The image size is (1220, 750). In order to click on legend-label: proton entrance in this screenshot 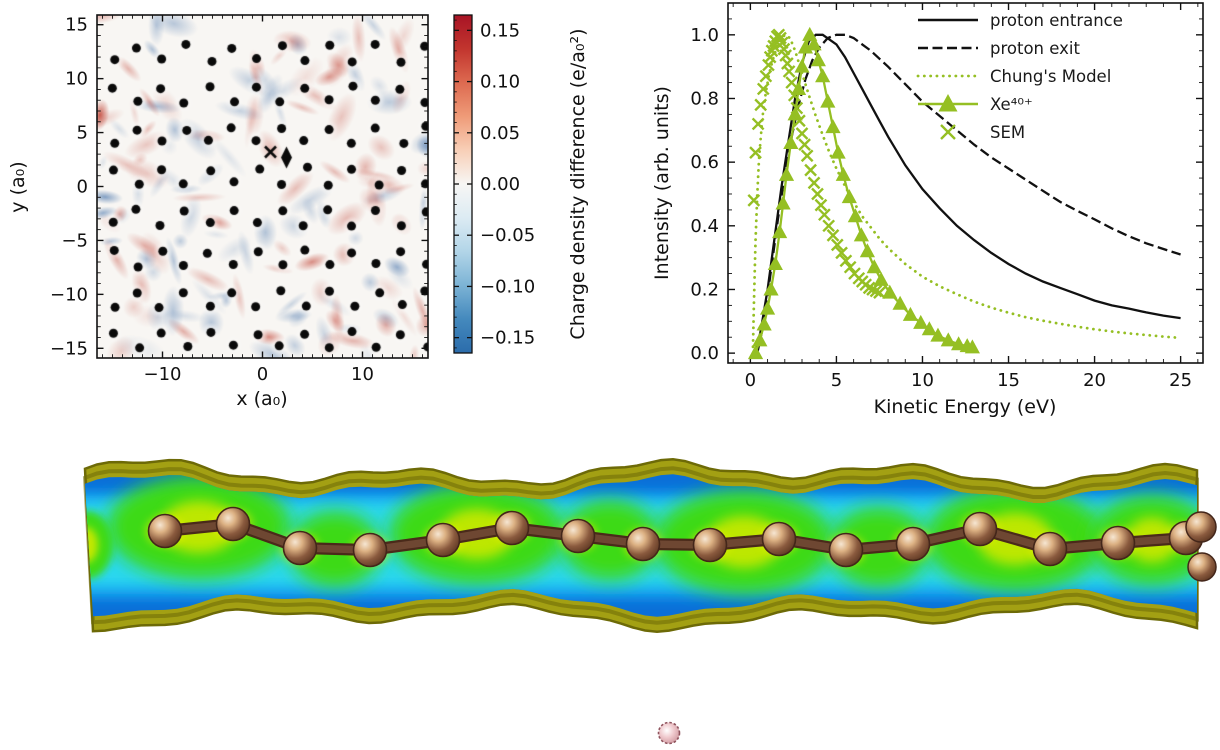, I will do `click(1056, 20)`.